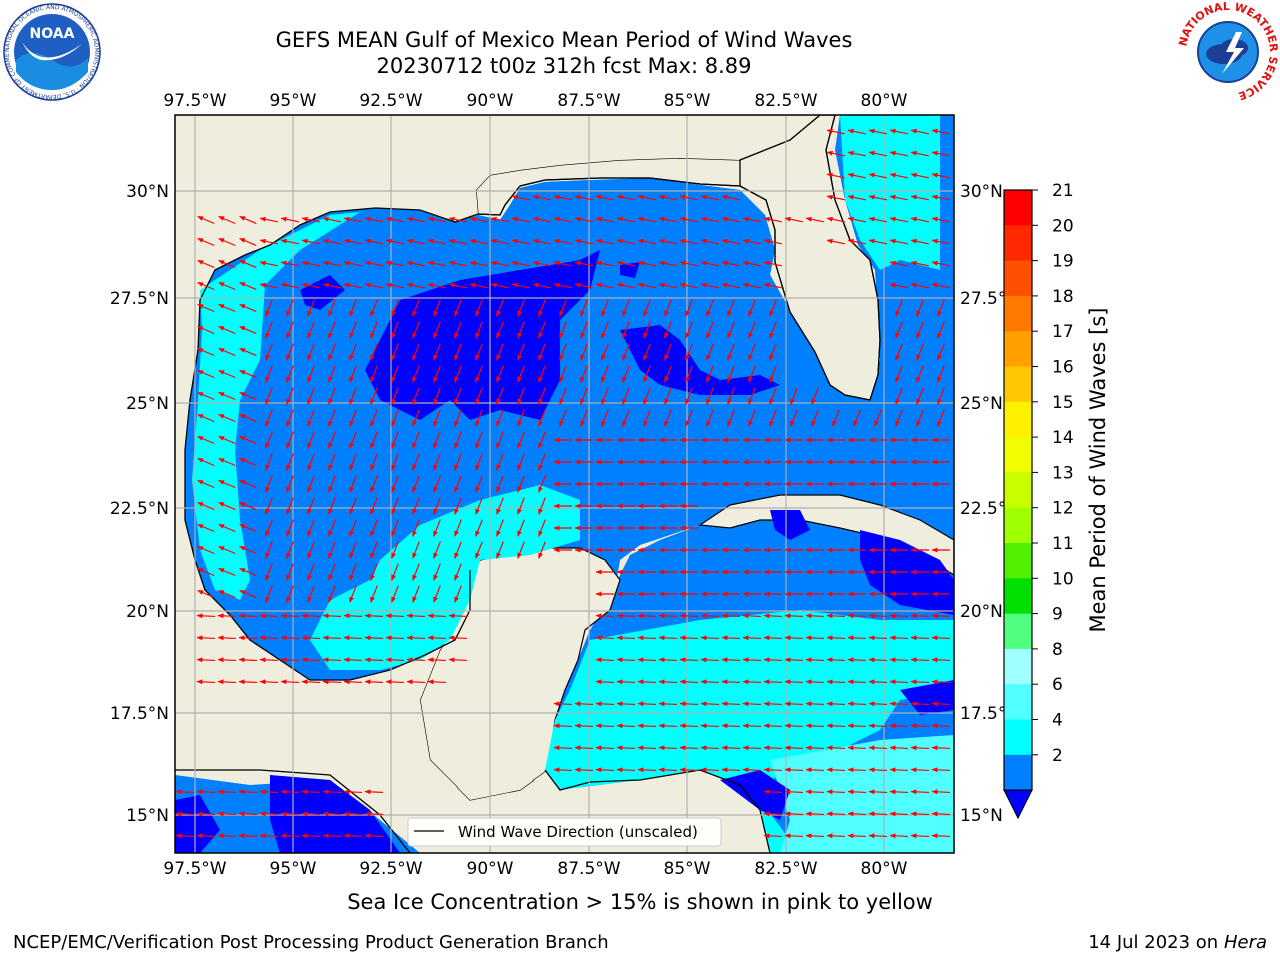 The width and height of the screenshot is (1280, 960). I want to click on legend-label: Wind Wave Direction (unscaled), so click(578, 832).